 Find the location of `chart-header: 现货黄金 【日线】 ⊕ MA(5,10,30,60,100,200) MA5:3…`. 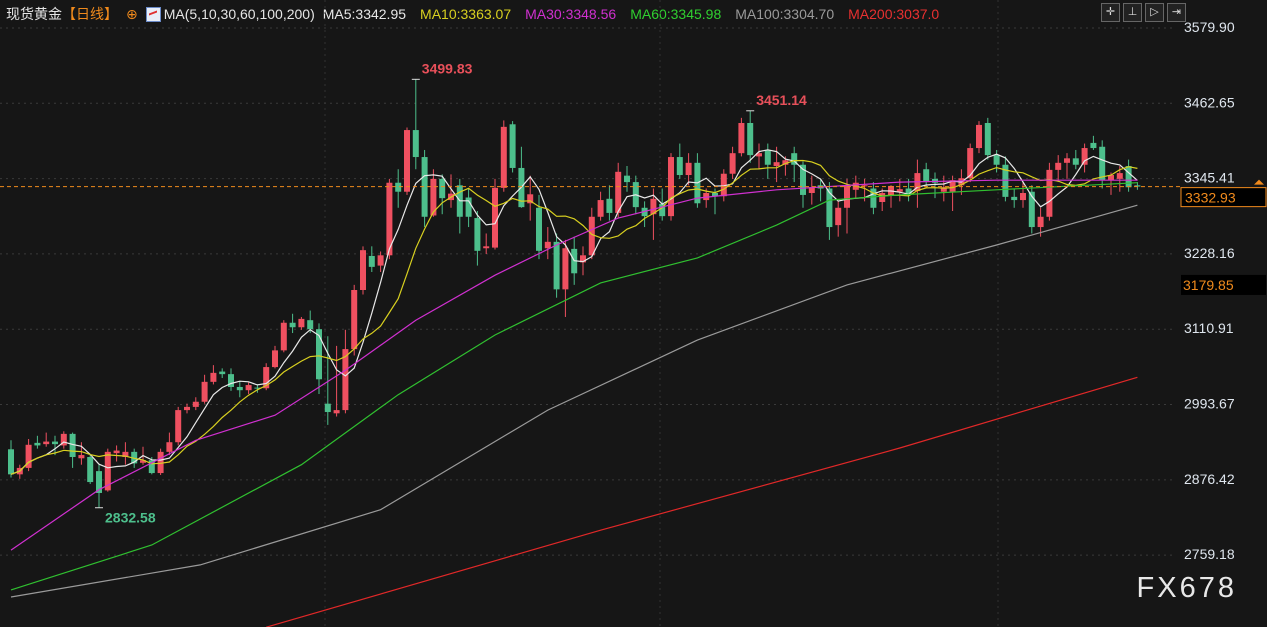

chart-header: 现货黄金 【日线】 ⊕ MA(5,10,30,60,100,200) MA5:3… is located at coordinates (479, 14).